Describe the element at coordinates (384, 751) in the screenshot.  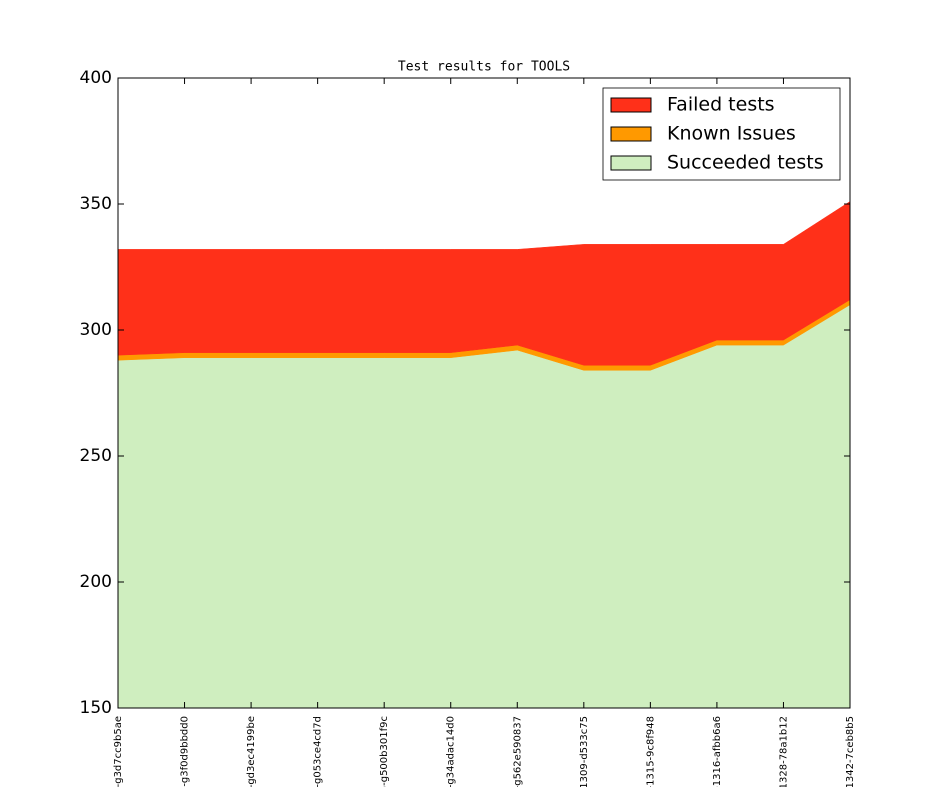
I see `x-tick-label: 5-g500b301f9c` at that location.